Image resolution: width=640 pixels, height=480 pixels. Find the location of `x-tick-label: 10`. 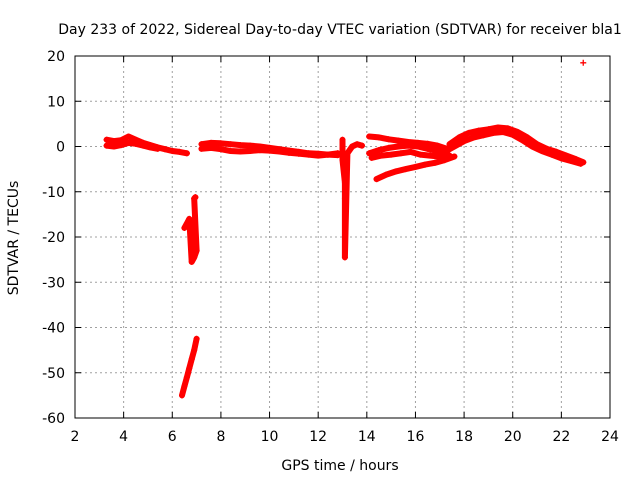

x-tick-label: 10 is located at coordinates (270, 437).